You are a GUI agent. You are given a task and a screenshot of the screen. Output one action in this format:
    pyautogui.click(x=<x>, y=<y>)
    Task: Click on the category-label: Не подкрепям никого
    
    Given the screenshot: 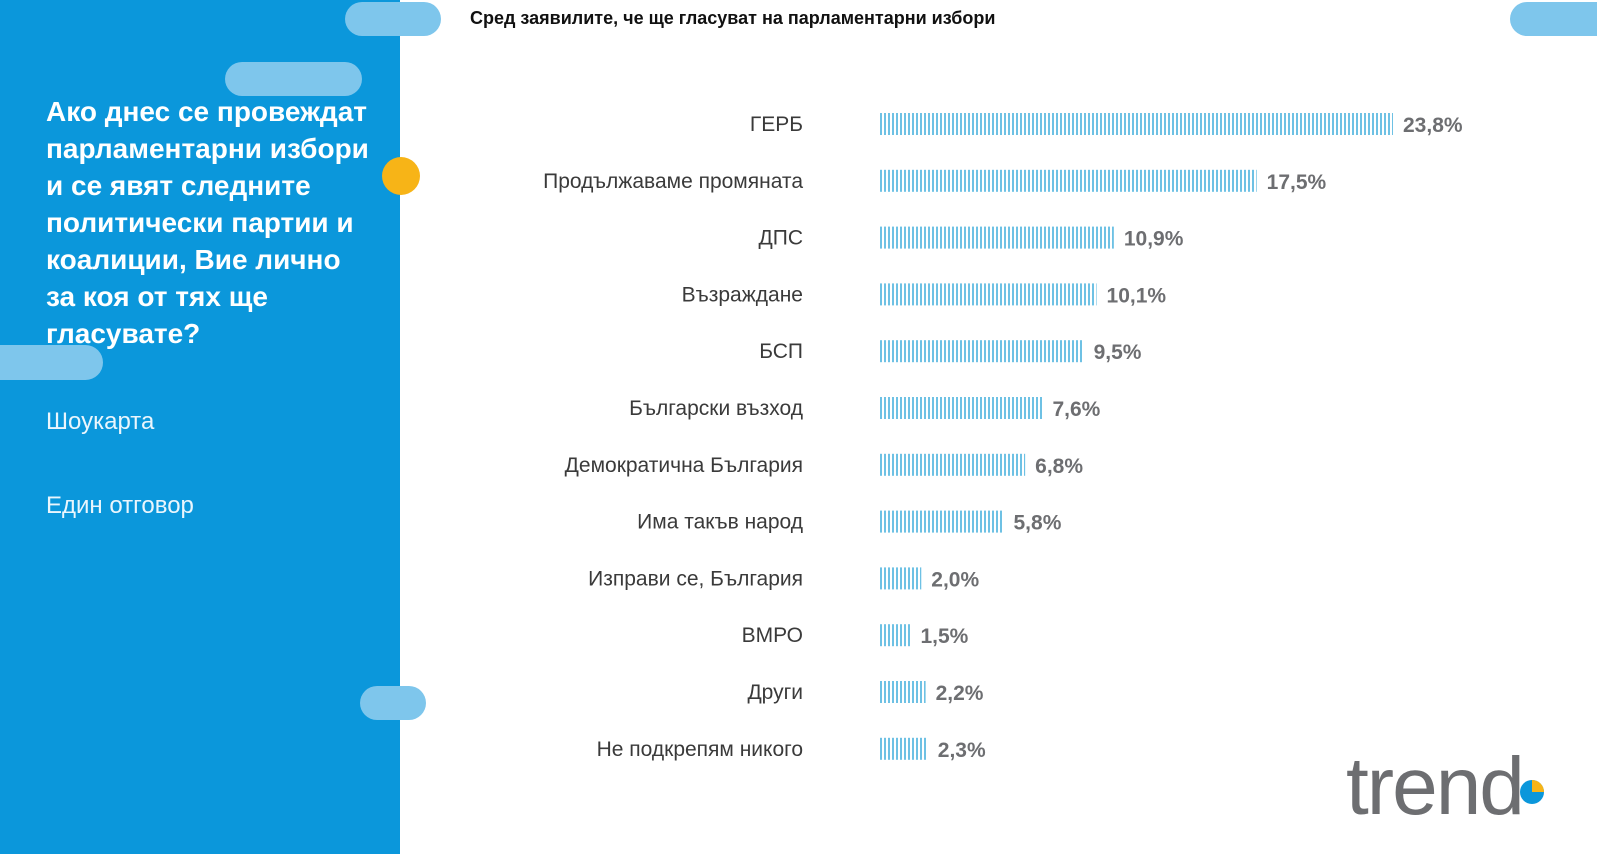 What is the action you would take?
    pyautogui.click(x=700, y=749)
    